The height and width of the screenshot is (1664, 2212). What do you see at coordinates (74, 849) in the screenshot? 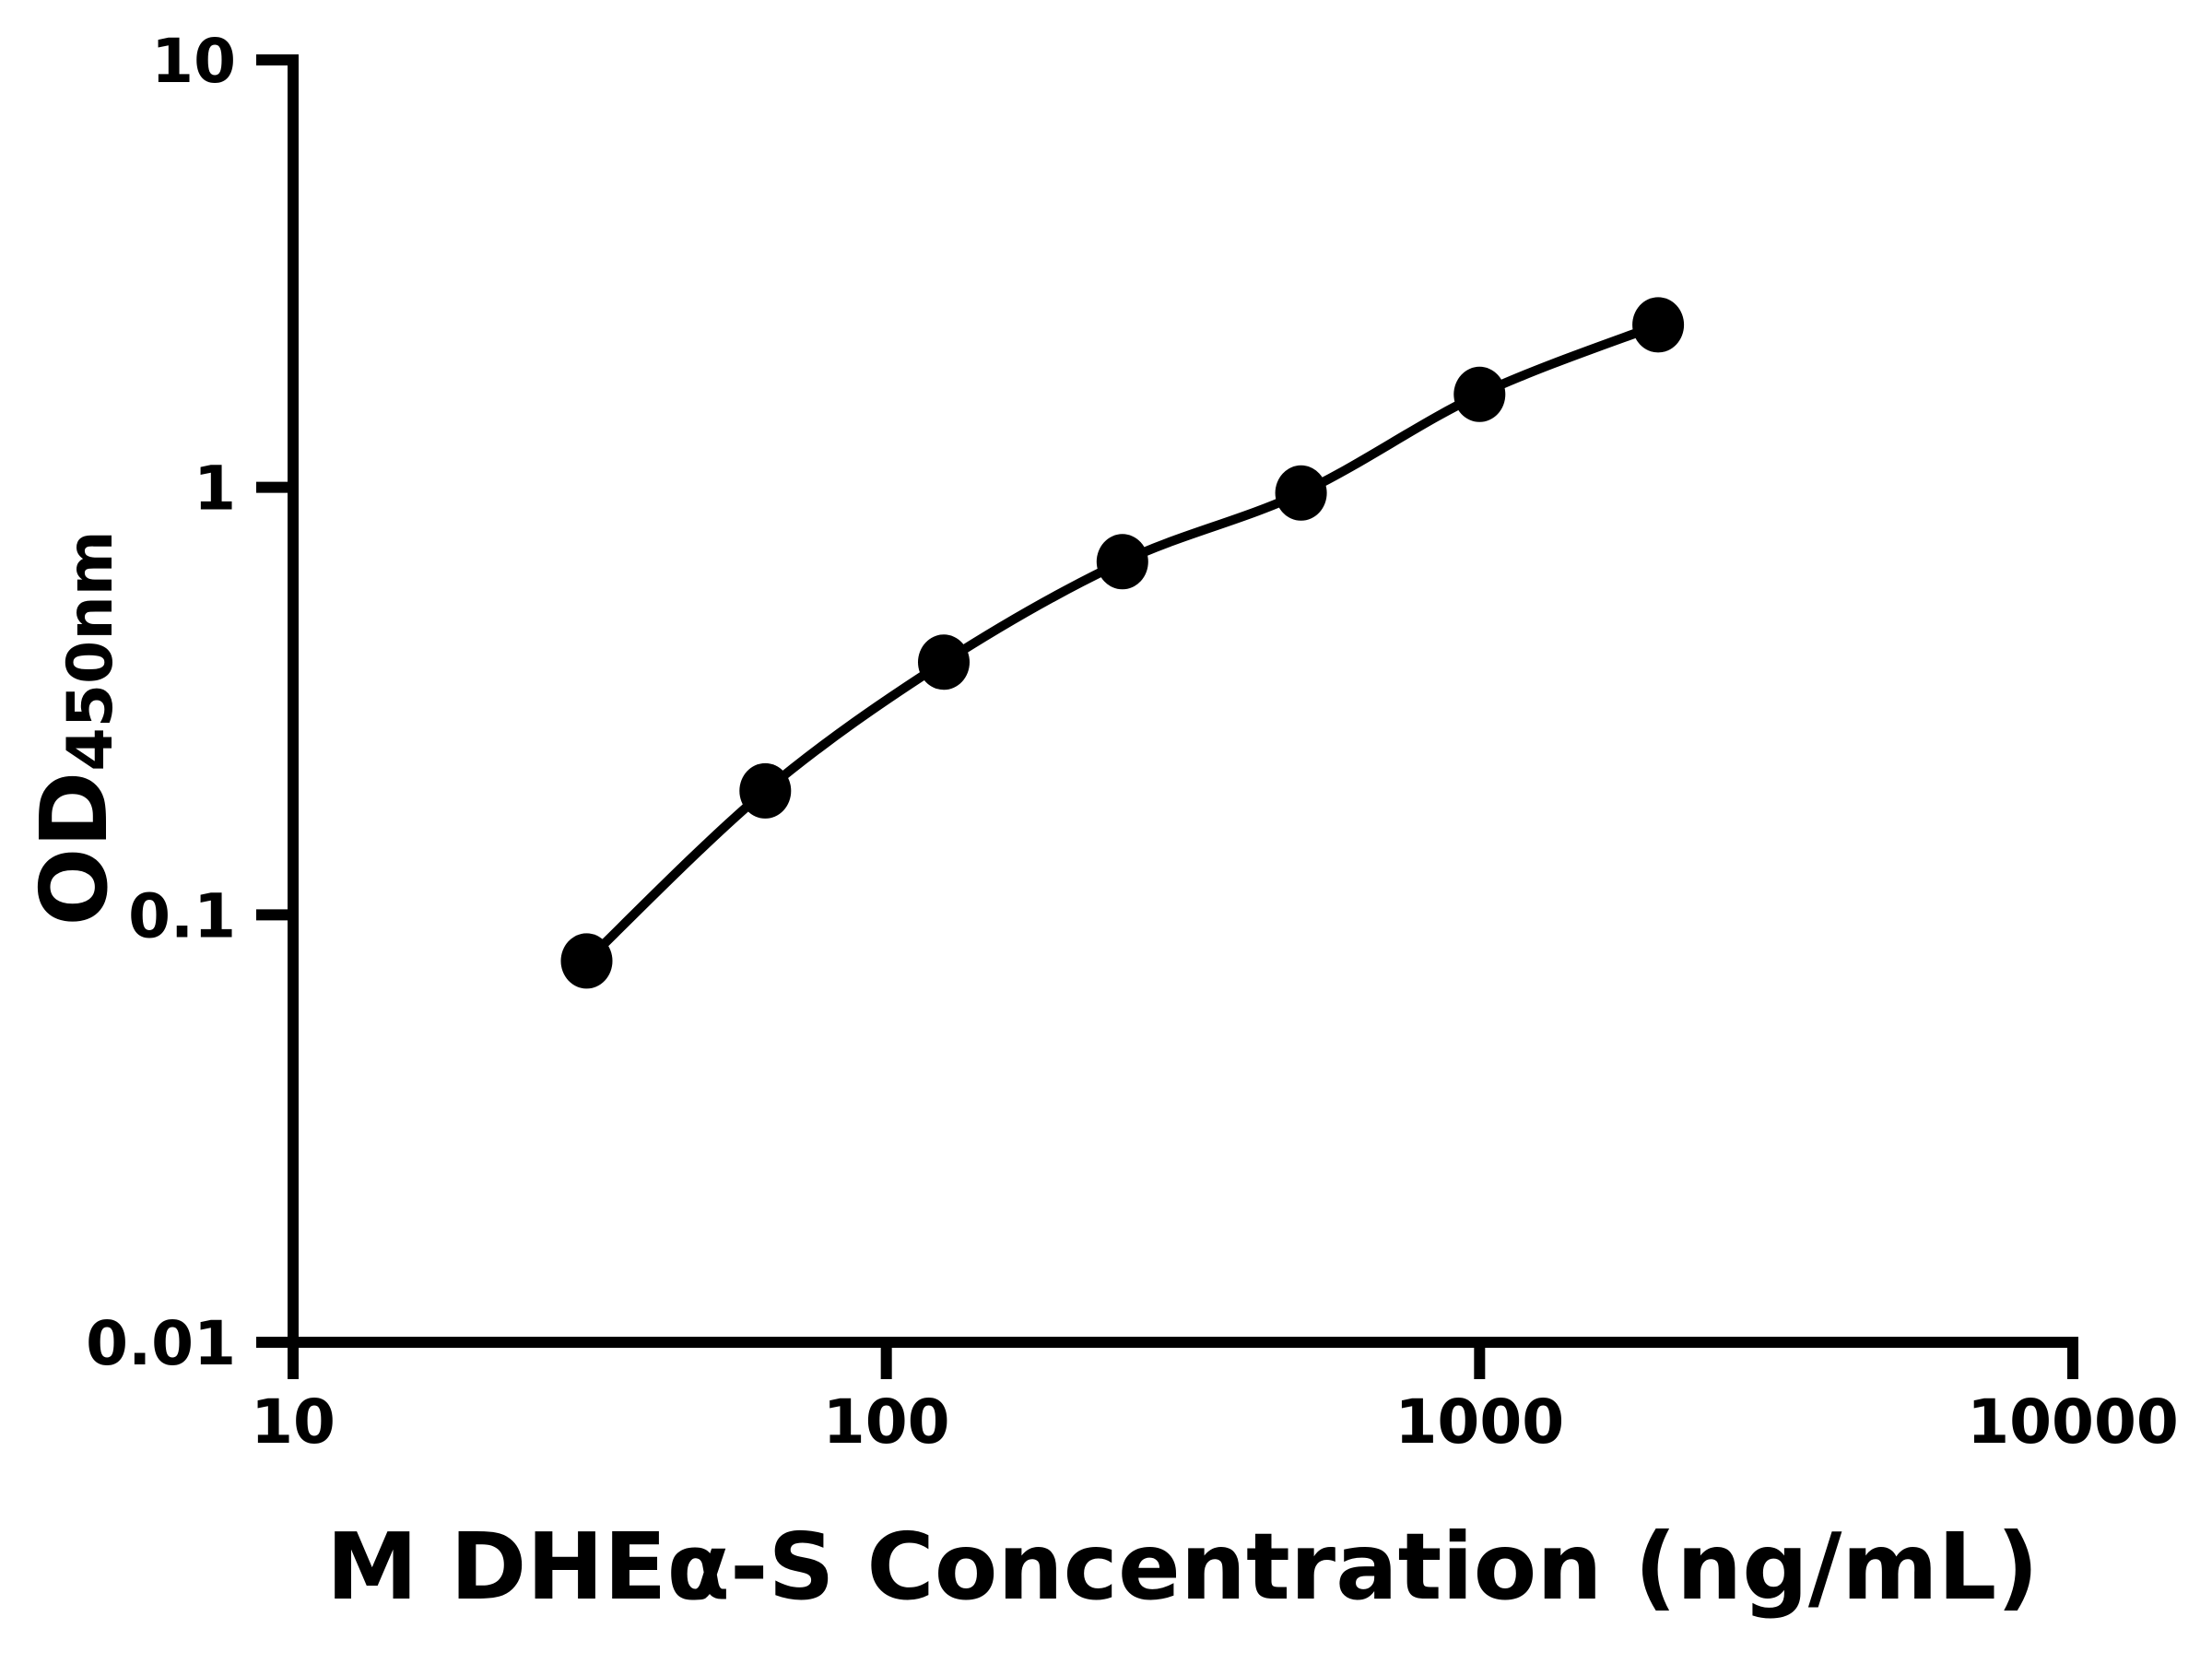
I see `y-axis-title-main: OD` at bounding box center [74, 849].